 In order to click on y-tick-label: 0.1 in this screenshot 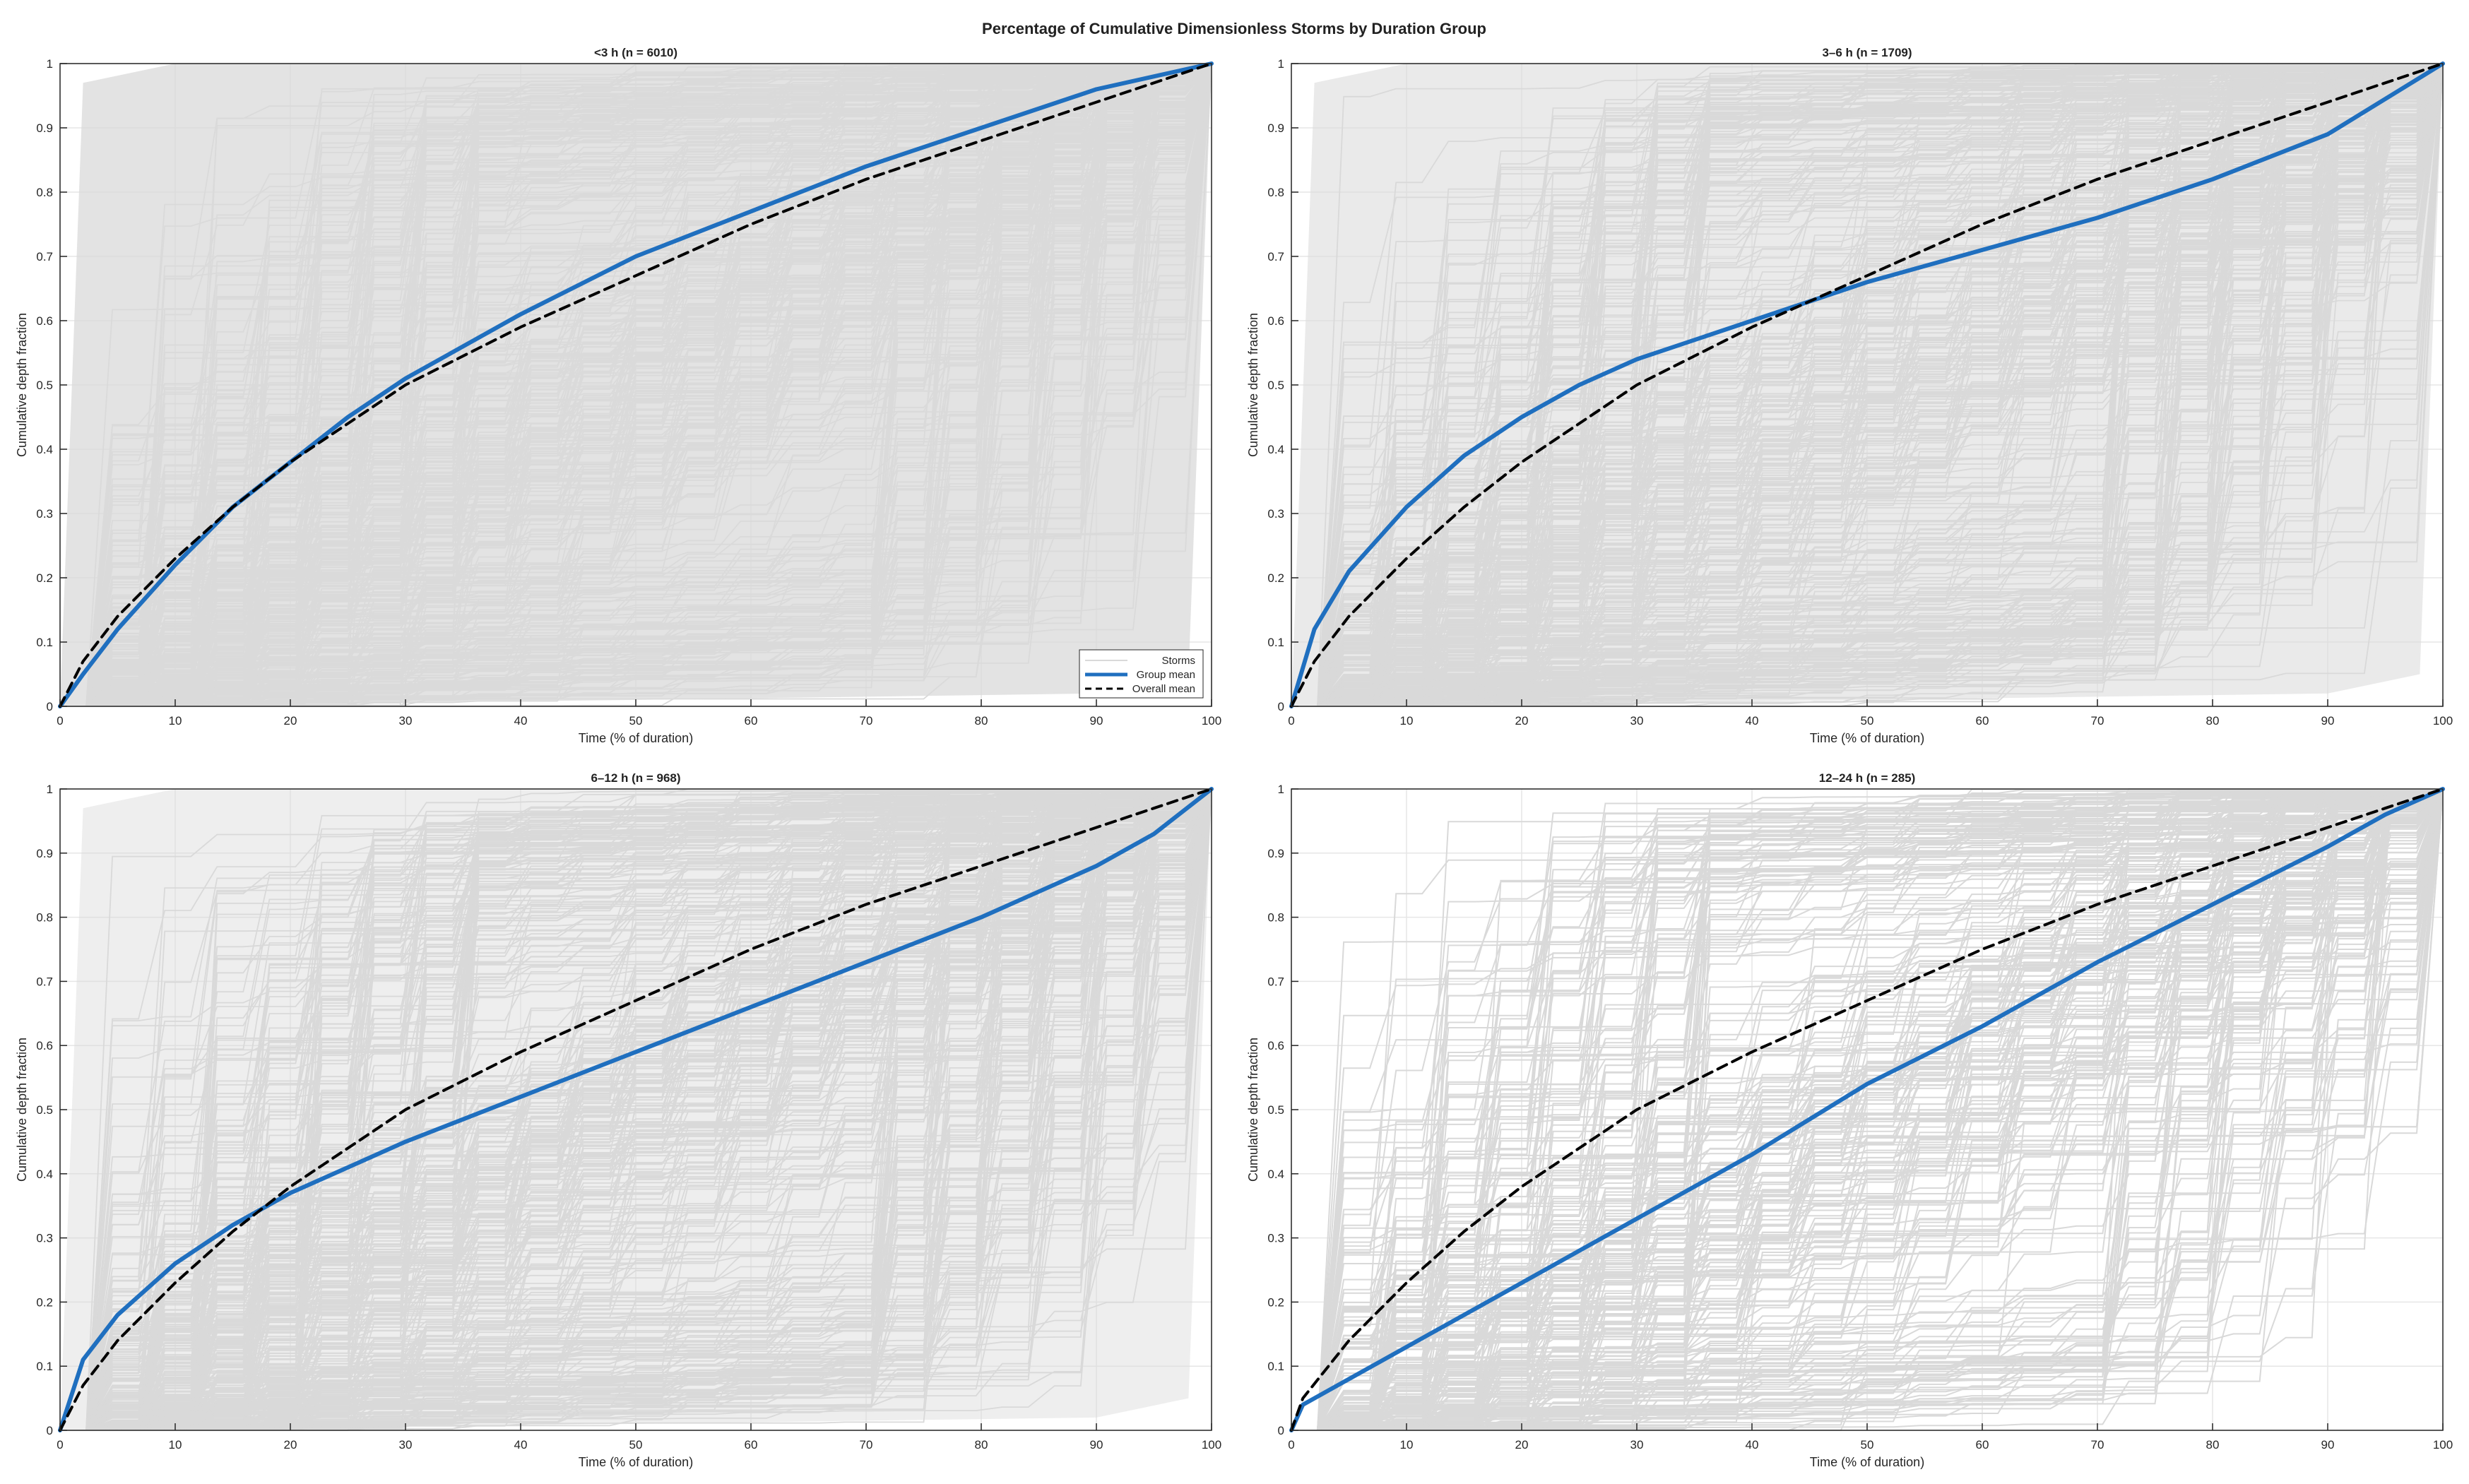, I will do `click(1275, 642)`.